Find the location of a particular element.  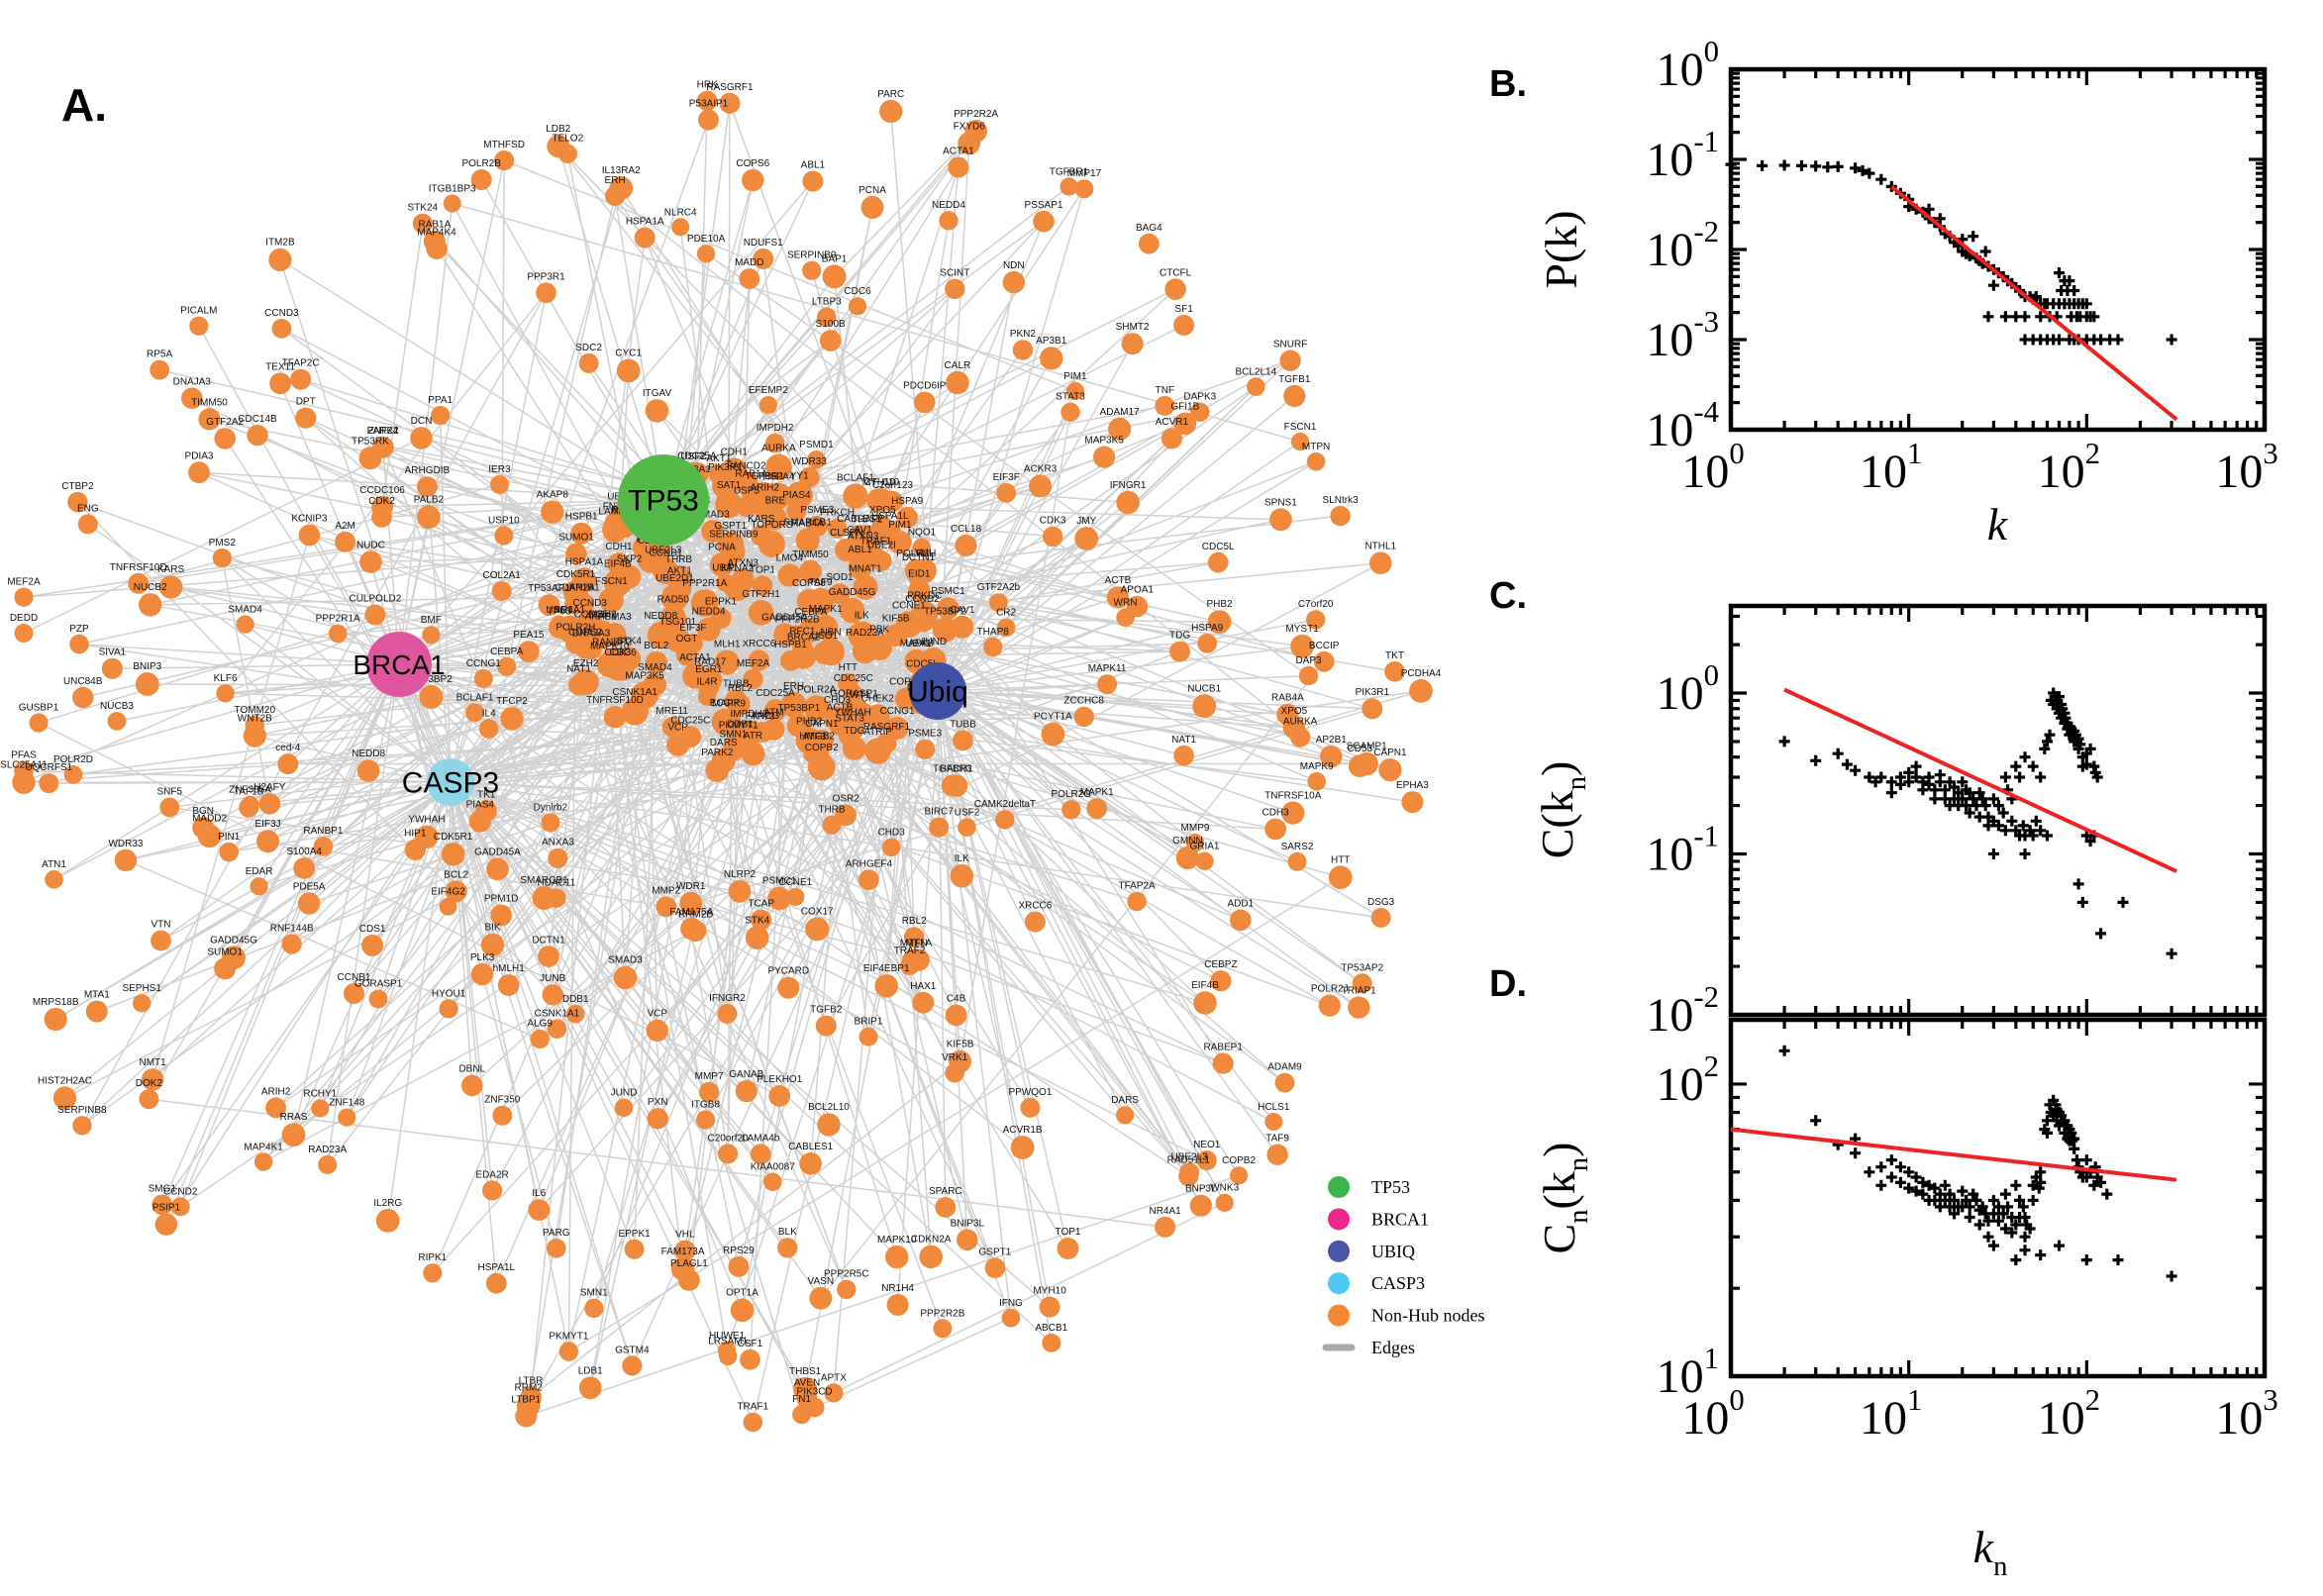

gene-label: TP53BP1 is located at coordinates (798, 708).